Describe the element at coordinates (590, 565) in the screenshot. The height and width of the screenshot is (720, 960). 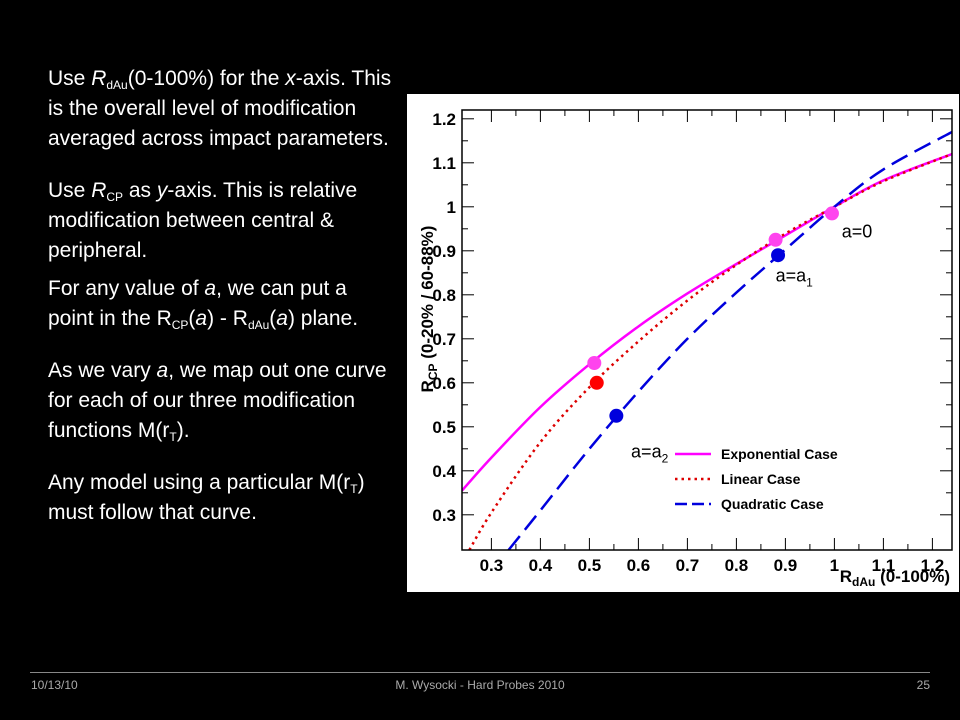
I see `x-tick-label: 0.5` at that location.